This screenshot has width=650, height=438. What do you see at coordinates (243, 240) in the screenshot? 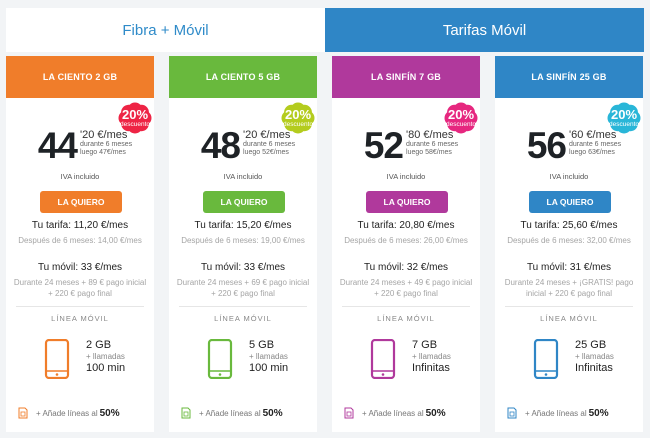
I see `despues-text: Después de 6 meses: 19,00 €/mes` at bounding box center [243, 240].